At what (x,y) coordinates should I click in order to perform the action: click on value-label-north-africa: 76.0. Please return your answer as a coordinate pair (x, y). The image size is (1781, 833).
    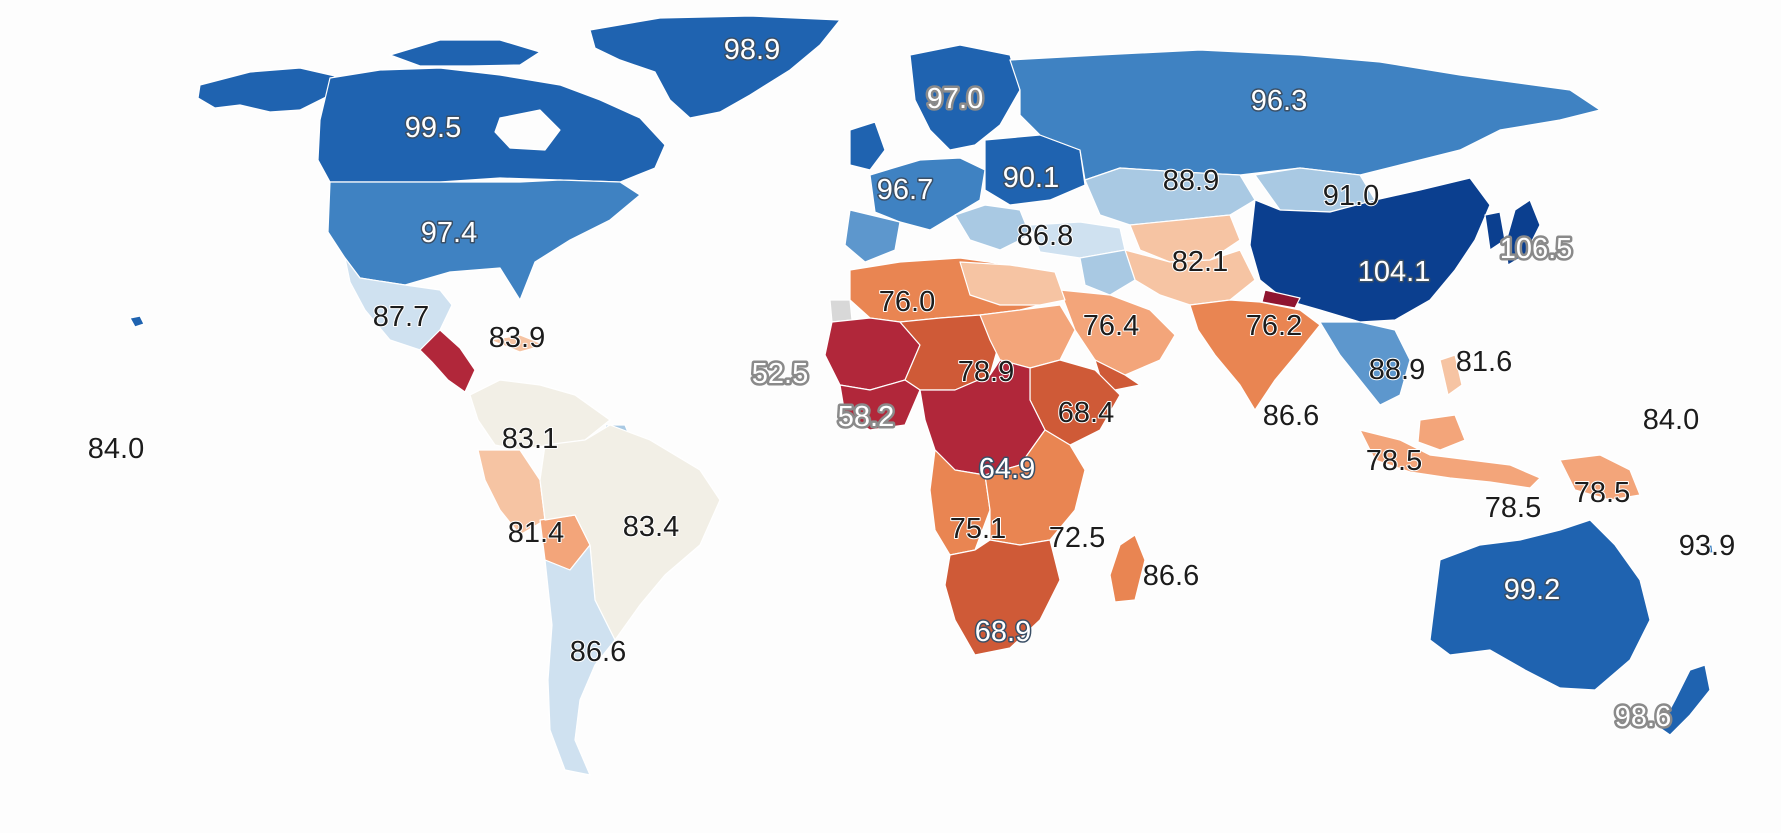
    Looking at the image, I should click on (907, 302).